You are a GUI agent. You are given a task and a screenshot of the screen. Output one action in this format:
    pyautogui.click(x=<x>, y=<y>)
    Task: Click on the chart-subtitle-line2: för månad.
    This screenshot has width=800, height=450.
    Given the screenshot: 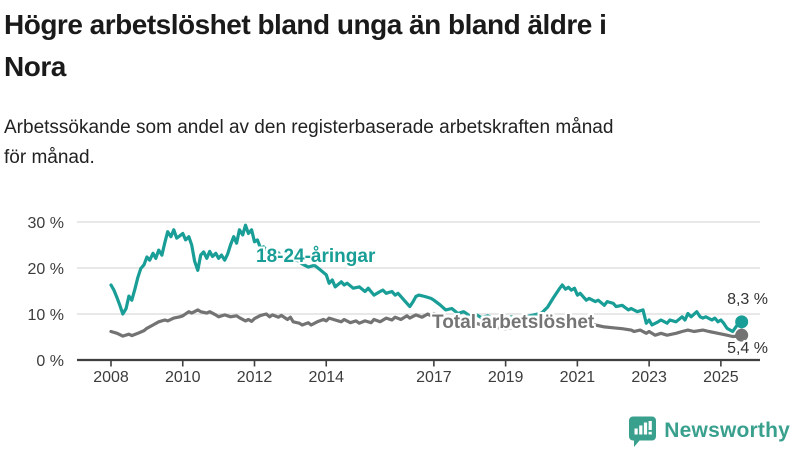 What is the action you would take?
    pyautogui.click(x=49, y=157)
    